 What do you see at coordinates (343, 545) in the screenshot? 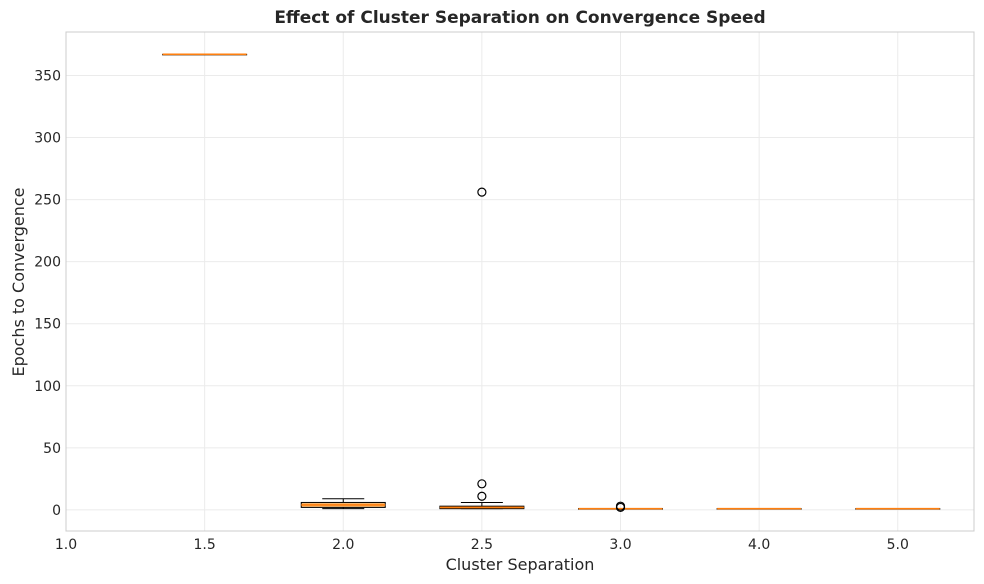
I see `x-tick-label: 2.0` at bounding box center [343, 545].